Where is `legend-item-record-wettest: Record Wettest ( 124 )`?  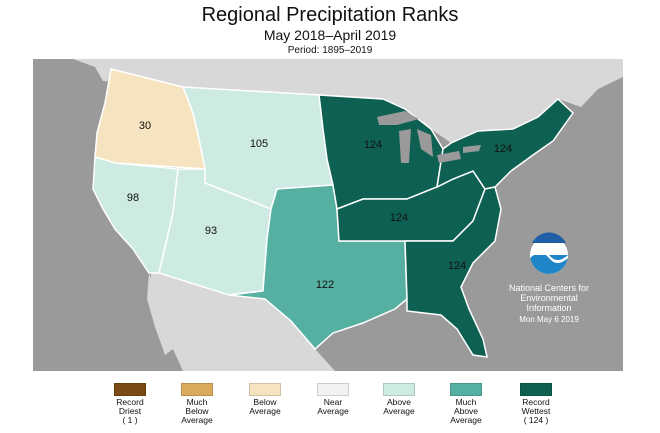 legend-item-record-wettest: Record Wettest ( 124 ) is located at coordinates (536, 404).